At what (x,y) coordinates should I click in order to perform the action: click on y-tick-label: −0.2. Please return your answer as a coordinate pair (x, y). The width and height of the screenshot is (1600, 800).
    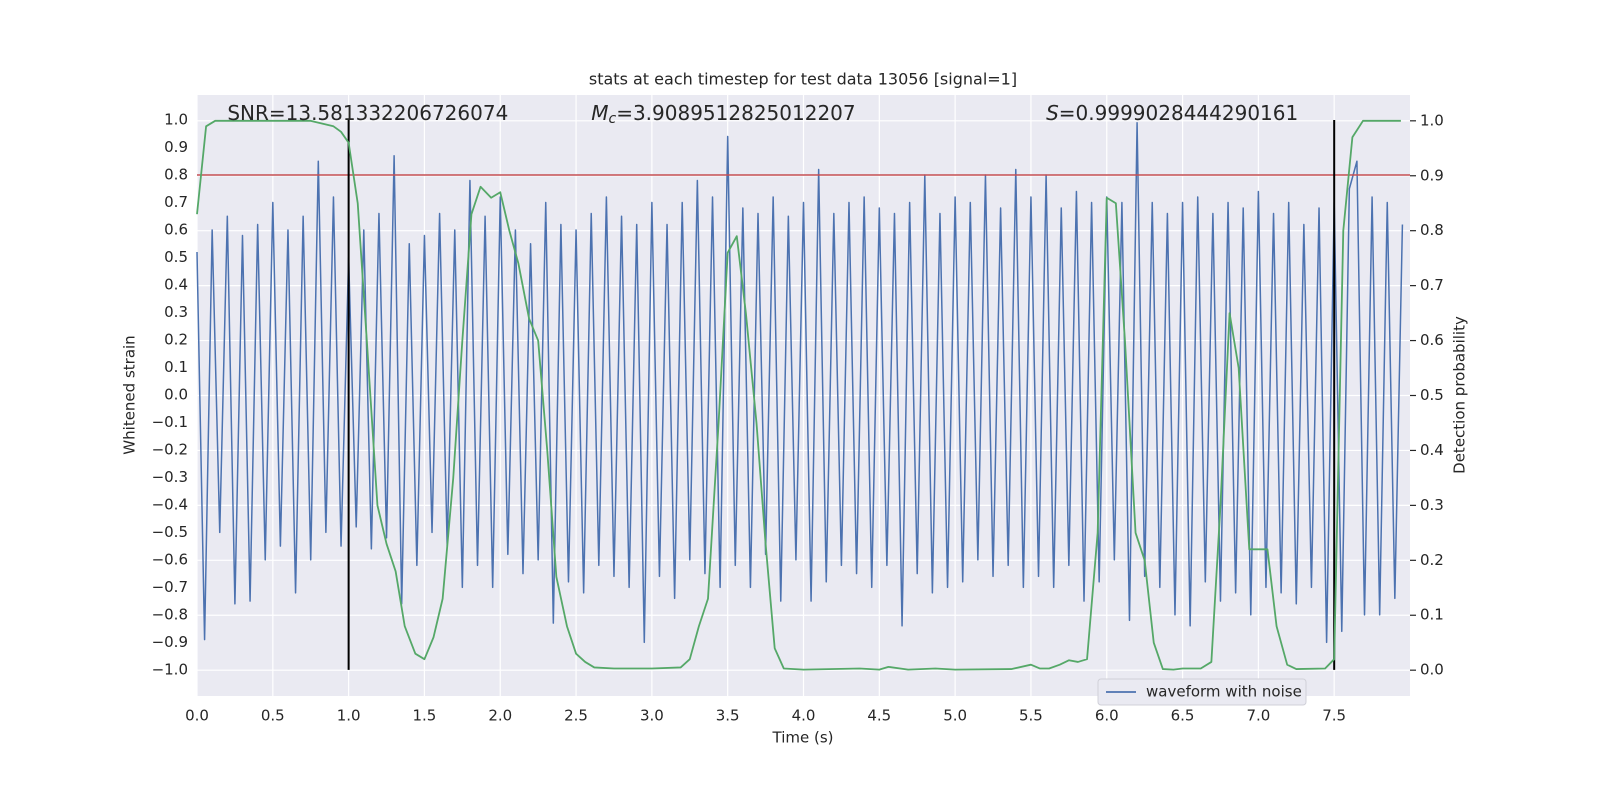
    Looking at the image, I should click on (170, 449).